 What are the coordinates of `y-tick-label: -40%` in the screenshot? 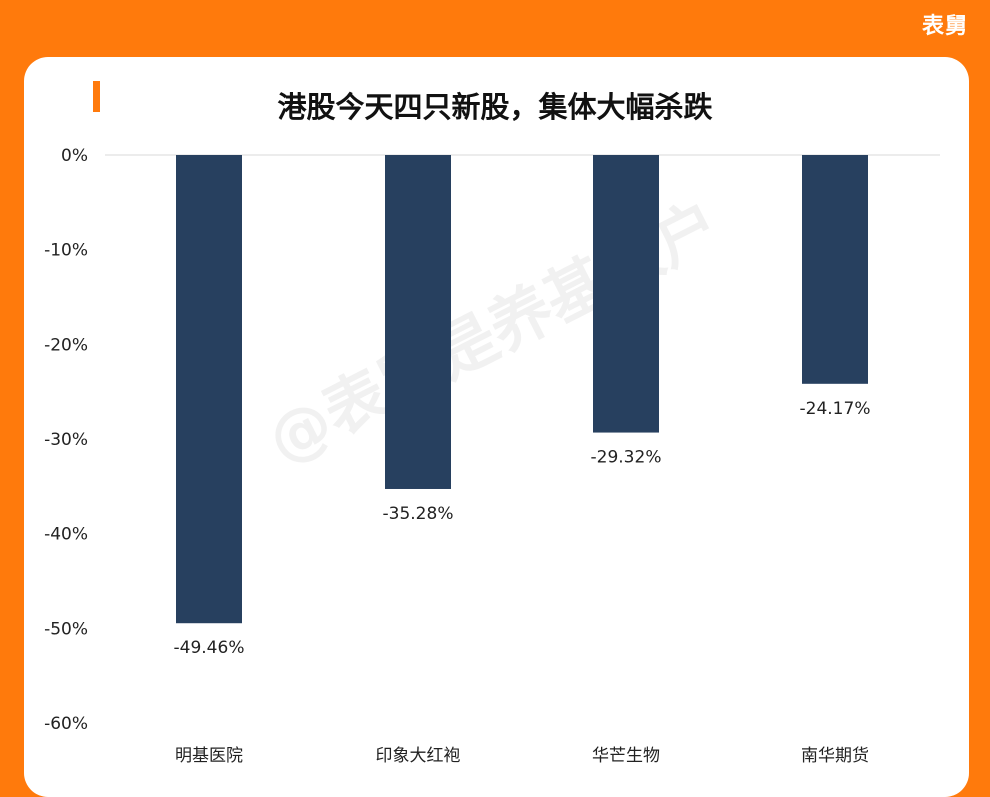 It's located at (66, 535).